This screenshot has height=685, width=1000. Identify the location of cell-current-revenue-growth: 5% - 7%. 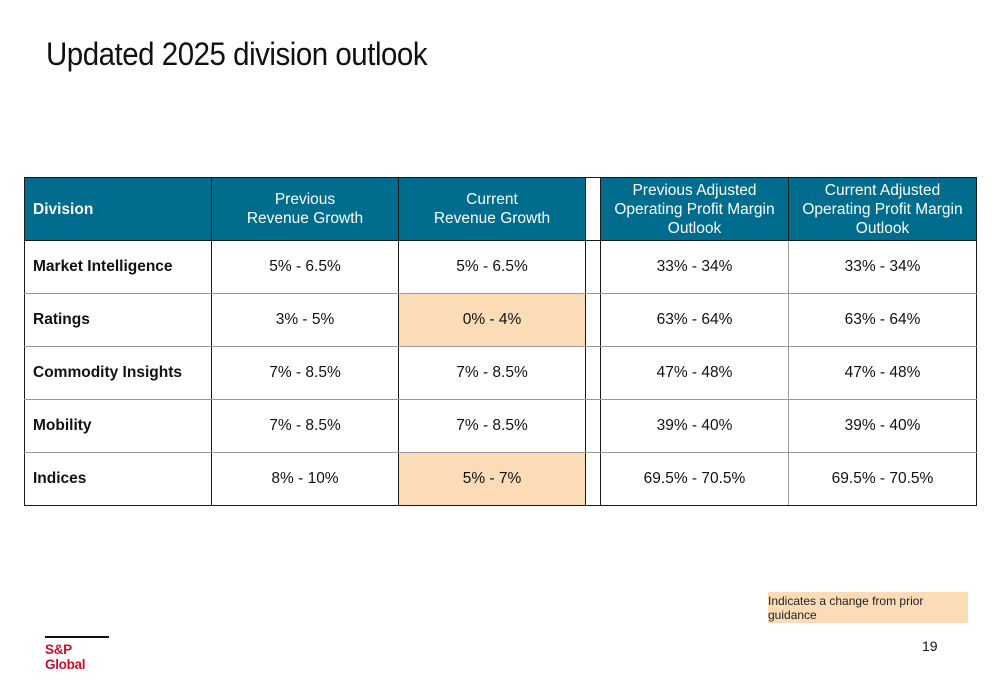
(492, 479).